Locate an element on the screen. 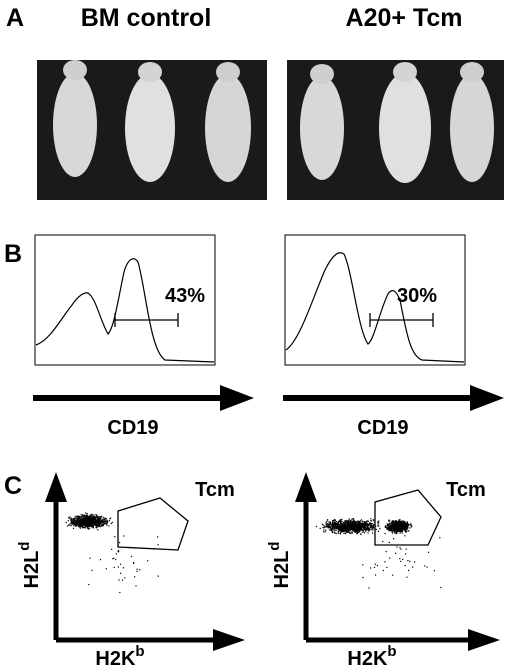 Image resolution: width=520 pixels, height=671 pixels. histogram: 43% CD19 is located at coordinates (143, 336).